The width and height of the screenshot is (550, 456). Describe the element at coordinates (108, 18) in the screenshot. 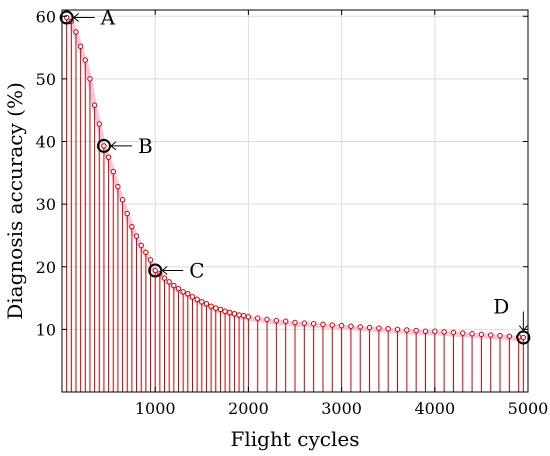

I see `annotation-label: A` at that location.